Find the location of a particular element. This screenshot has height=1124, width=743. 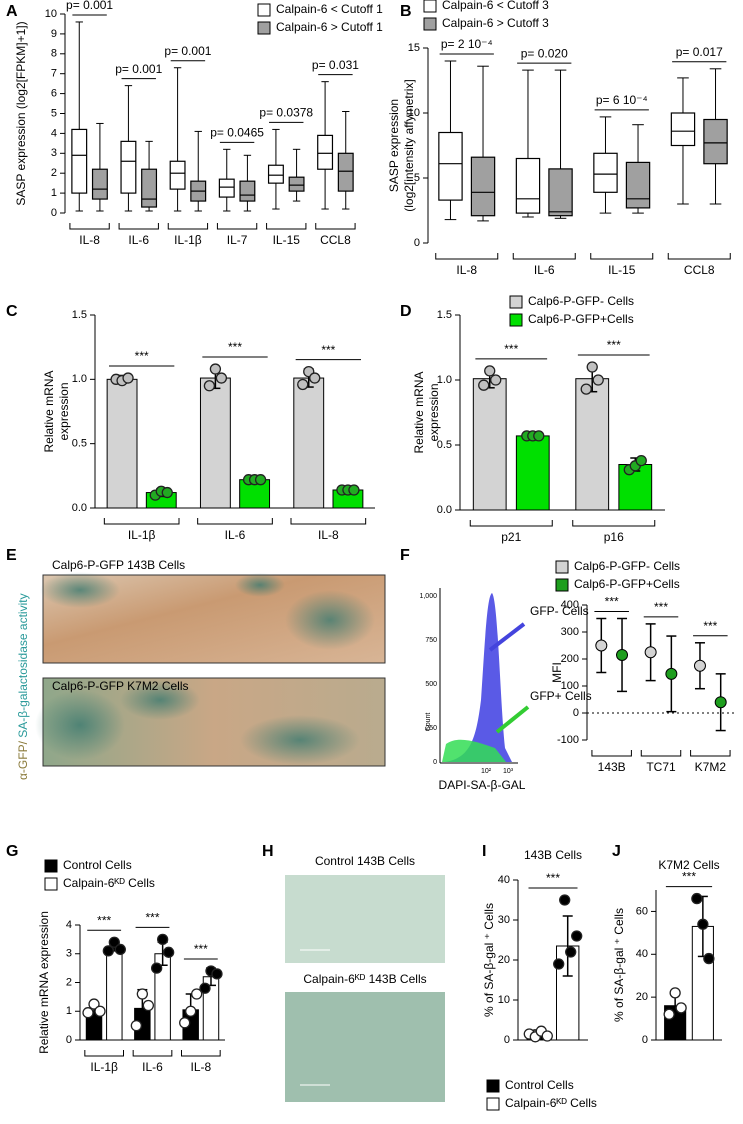

annotation: p= 0.020 is located at coordinates (544, 53).